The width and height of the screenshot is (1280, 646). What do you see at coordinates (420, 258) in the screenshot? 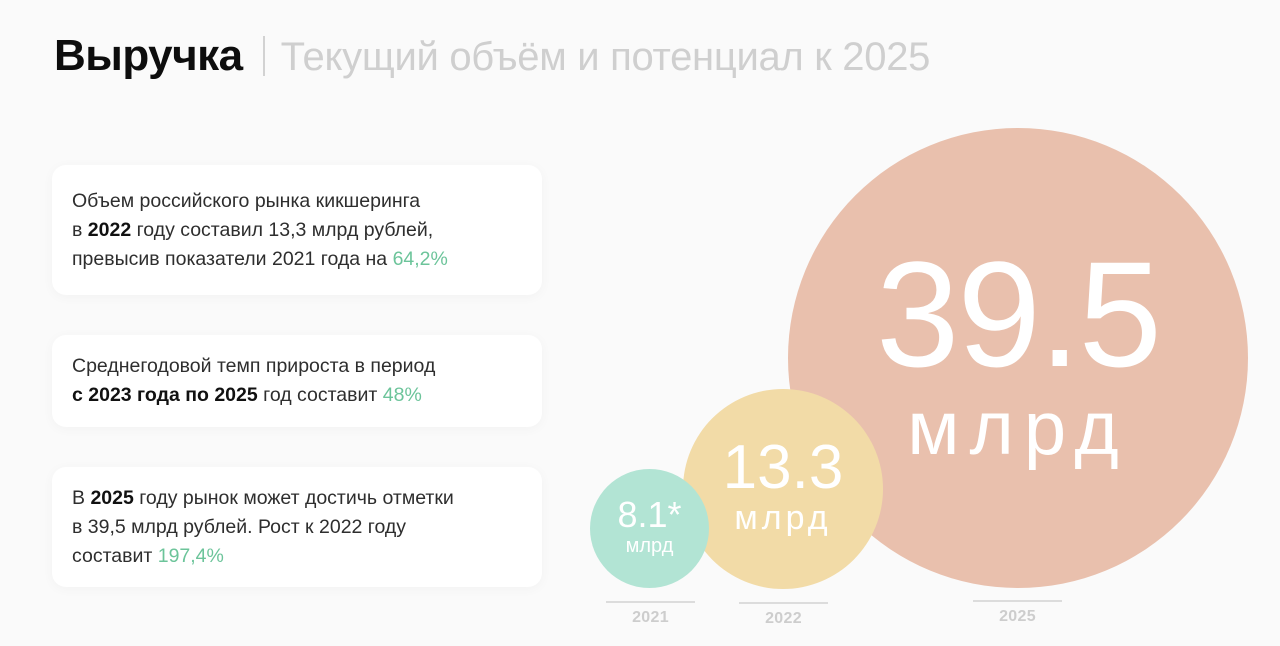
I see `growth-percent: 64,2%` at bounding box center [420, 258].